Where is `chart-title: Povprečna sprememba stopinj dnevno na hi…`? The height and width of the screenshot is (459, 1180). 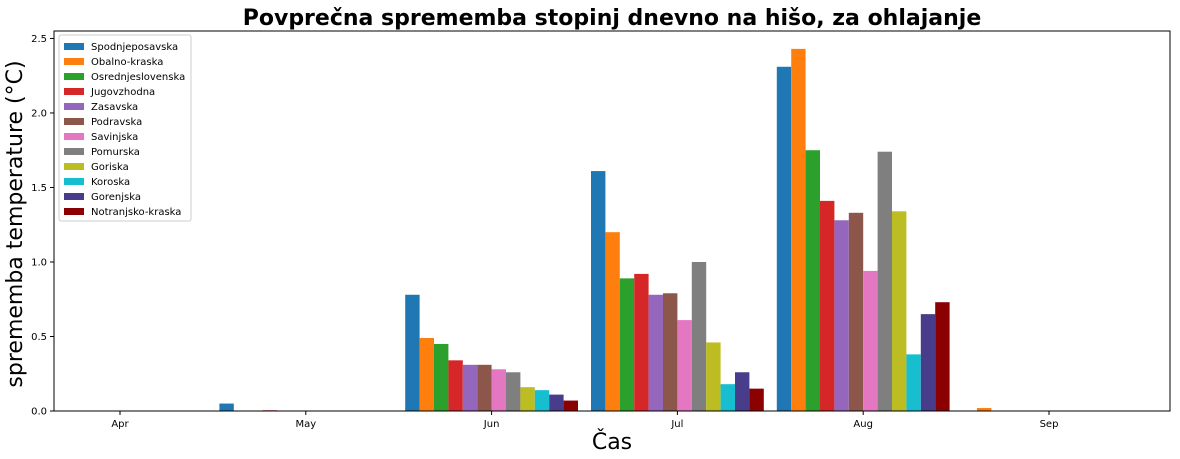 chart-title: Povprečna sprememba stopinj dnevno na hi… is located at coordinates (612, 18).